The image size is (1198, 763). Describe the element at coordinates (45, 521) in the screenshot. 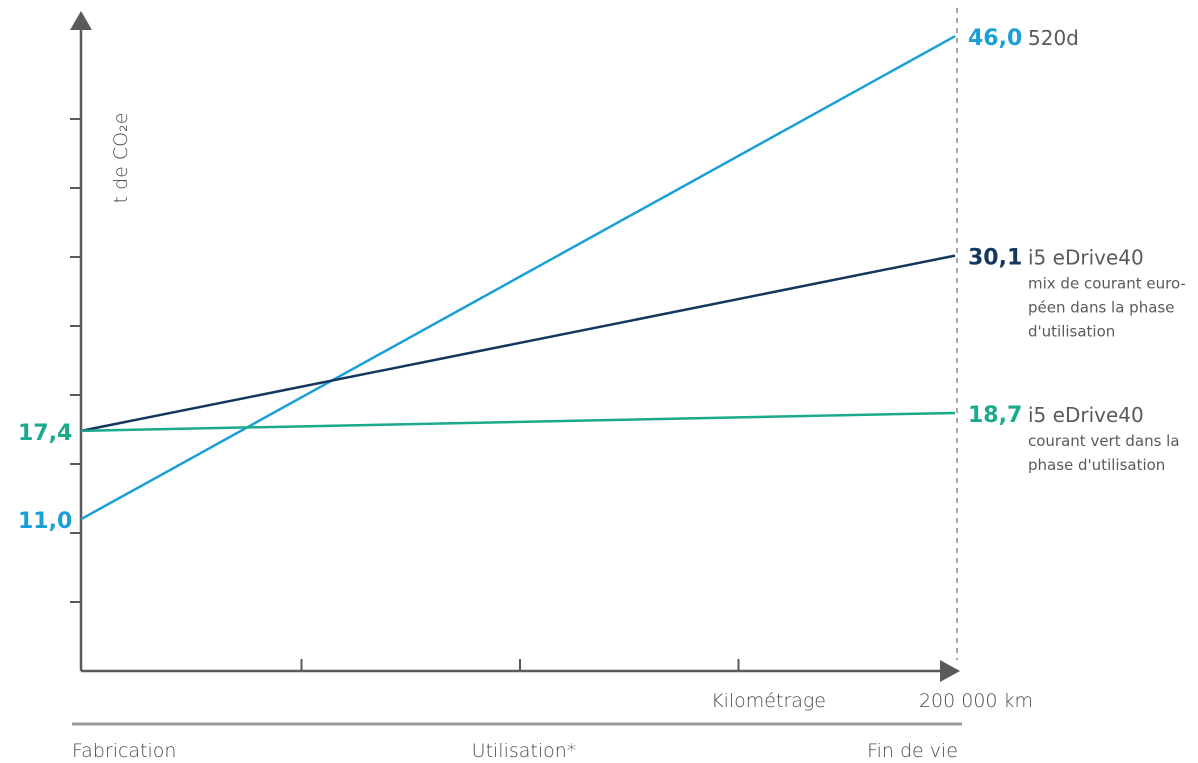

I see `start-value-s520d: 11,0` at that location.